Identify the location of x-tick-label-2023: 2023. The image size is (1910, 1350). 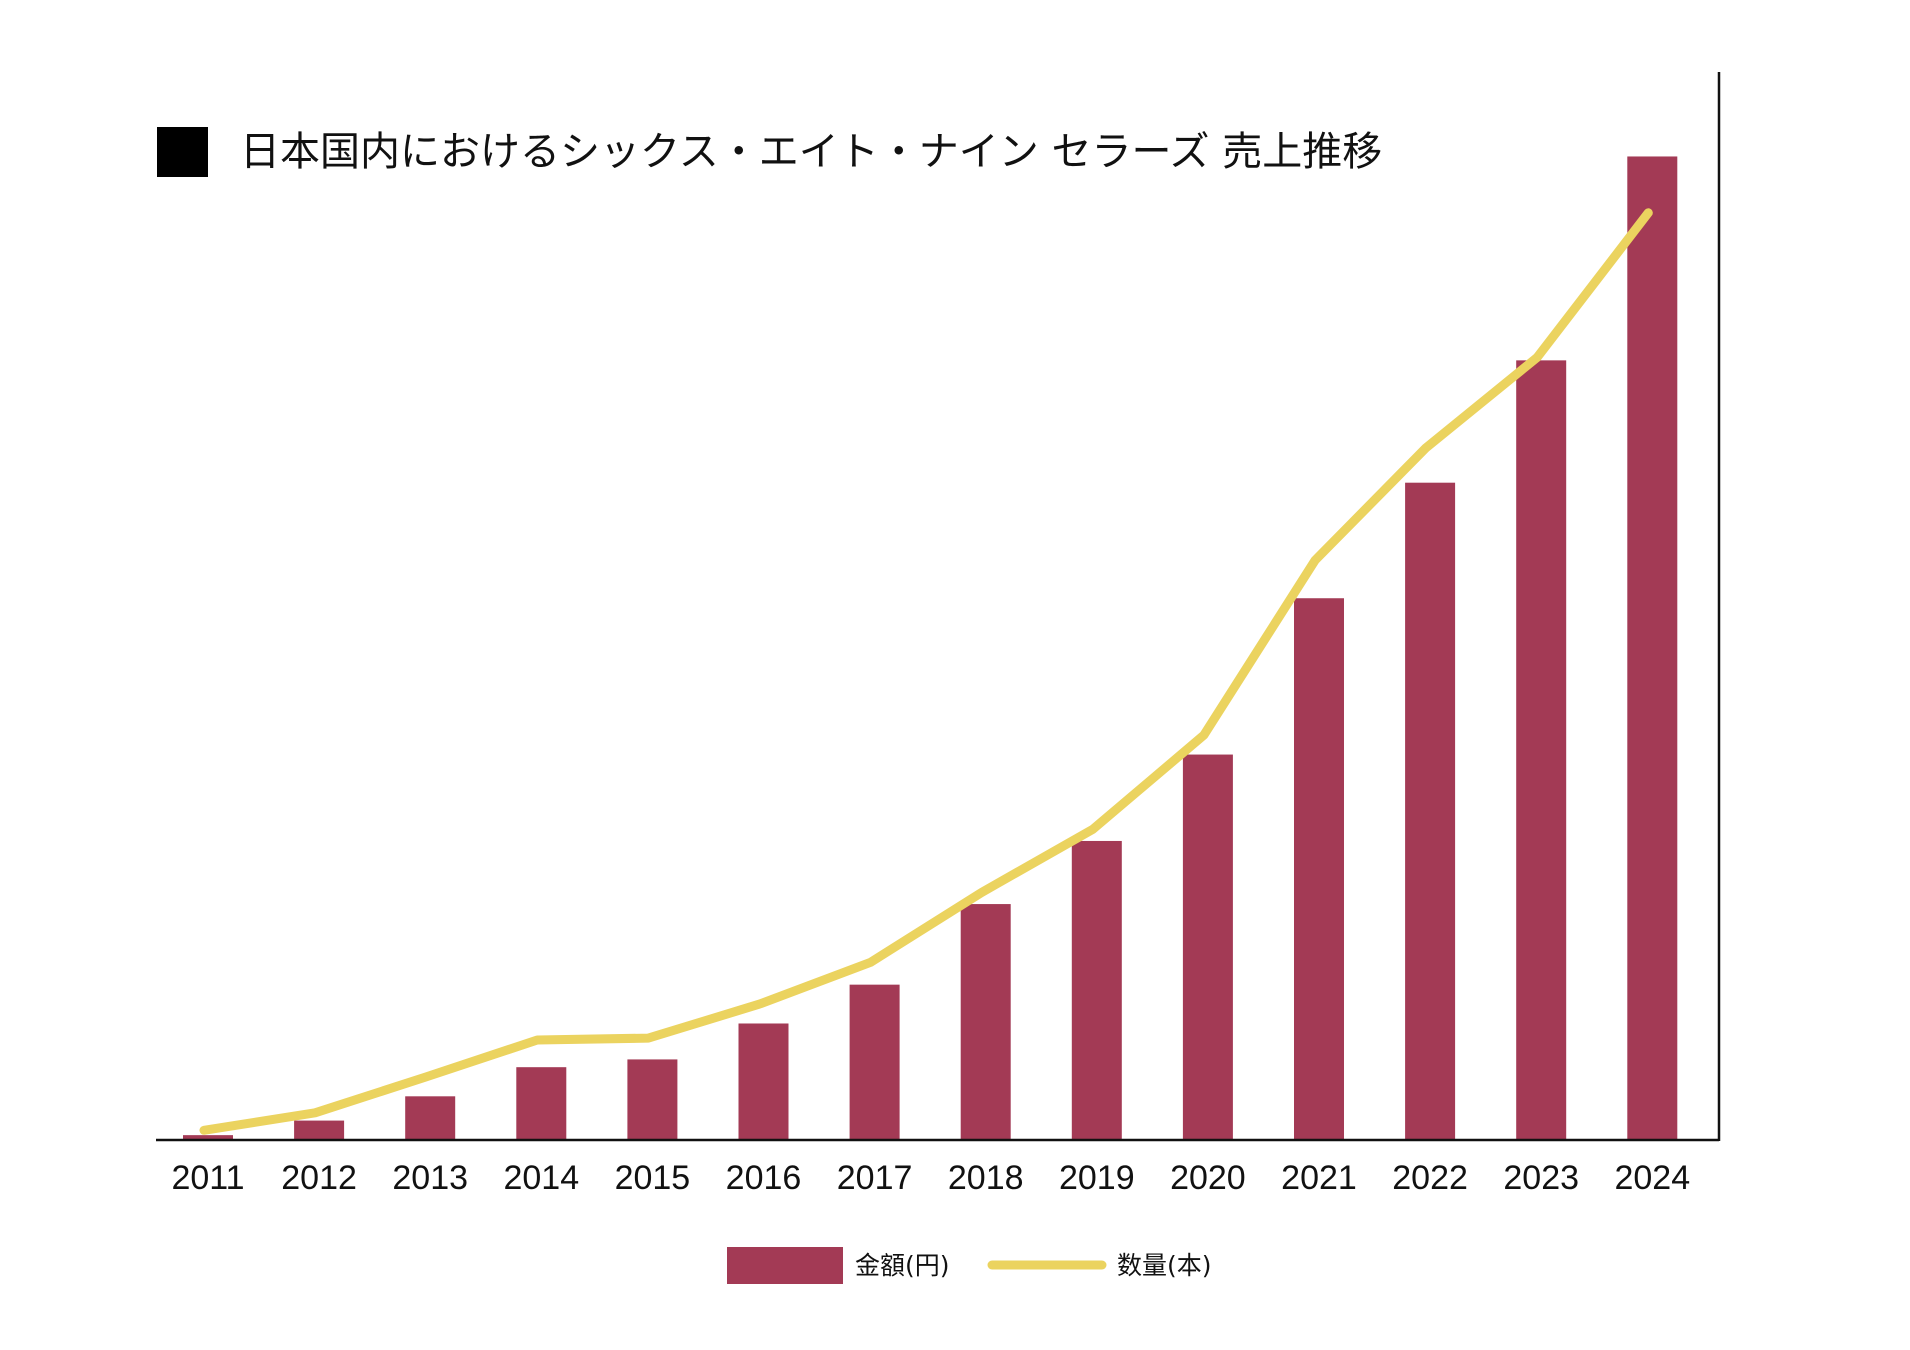
(1541, 1178).